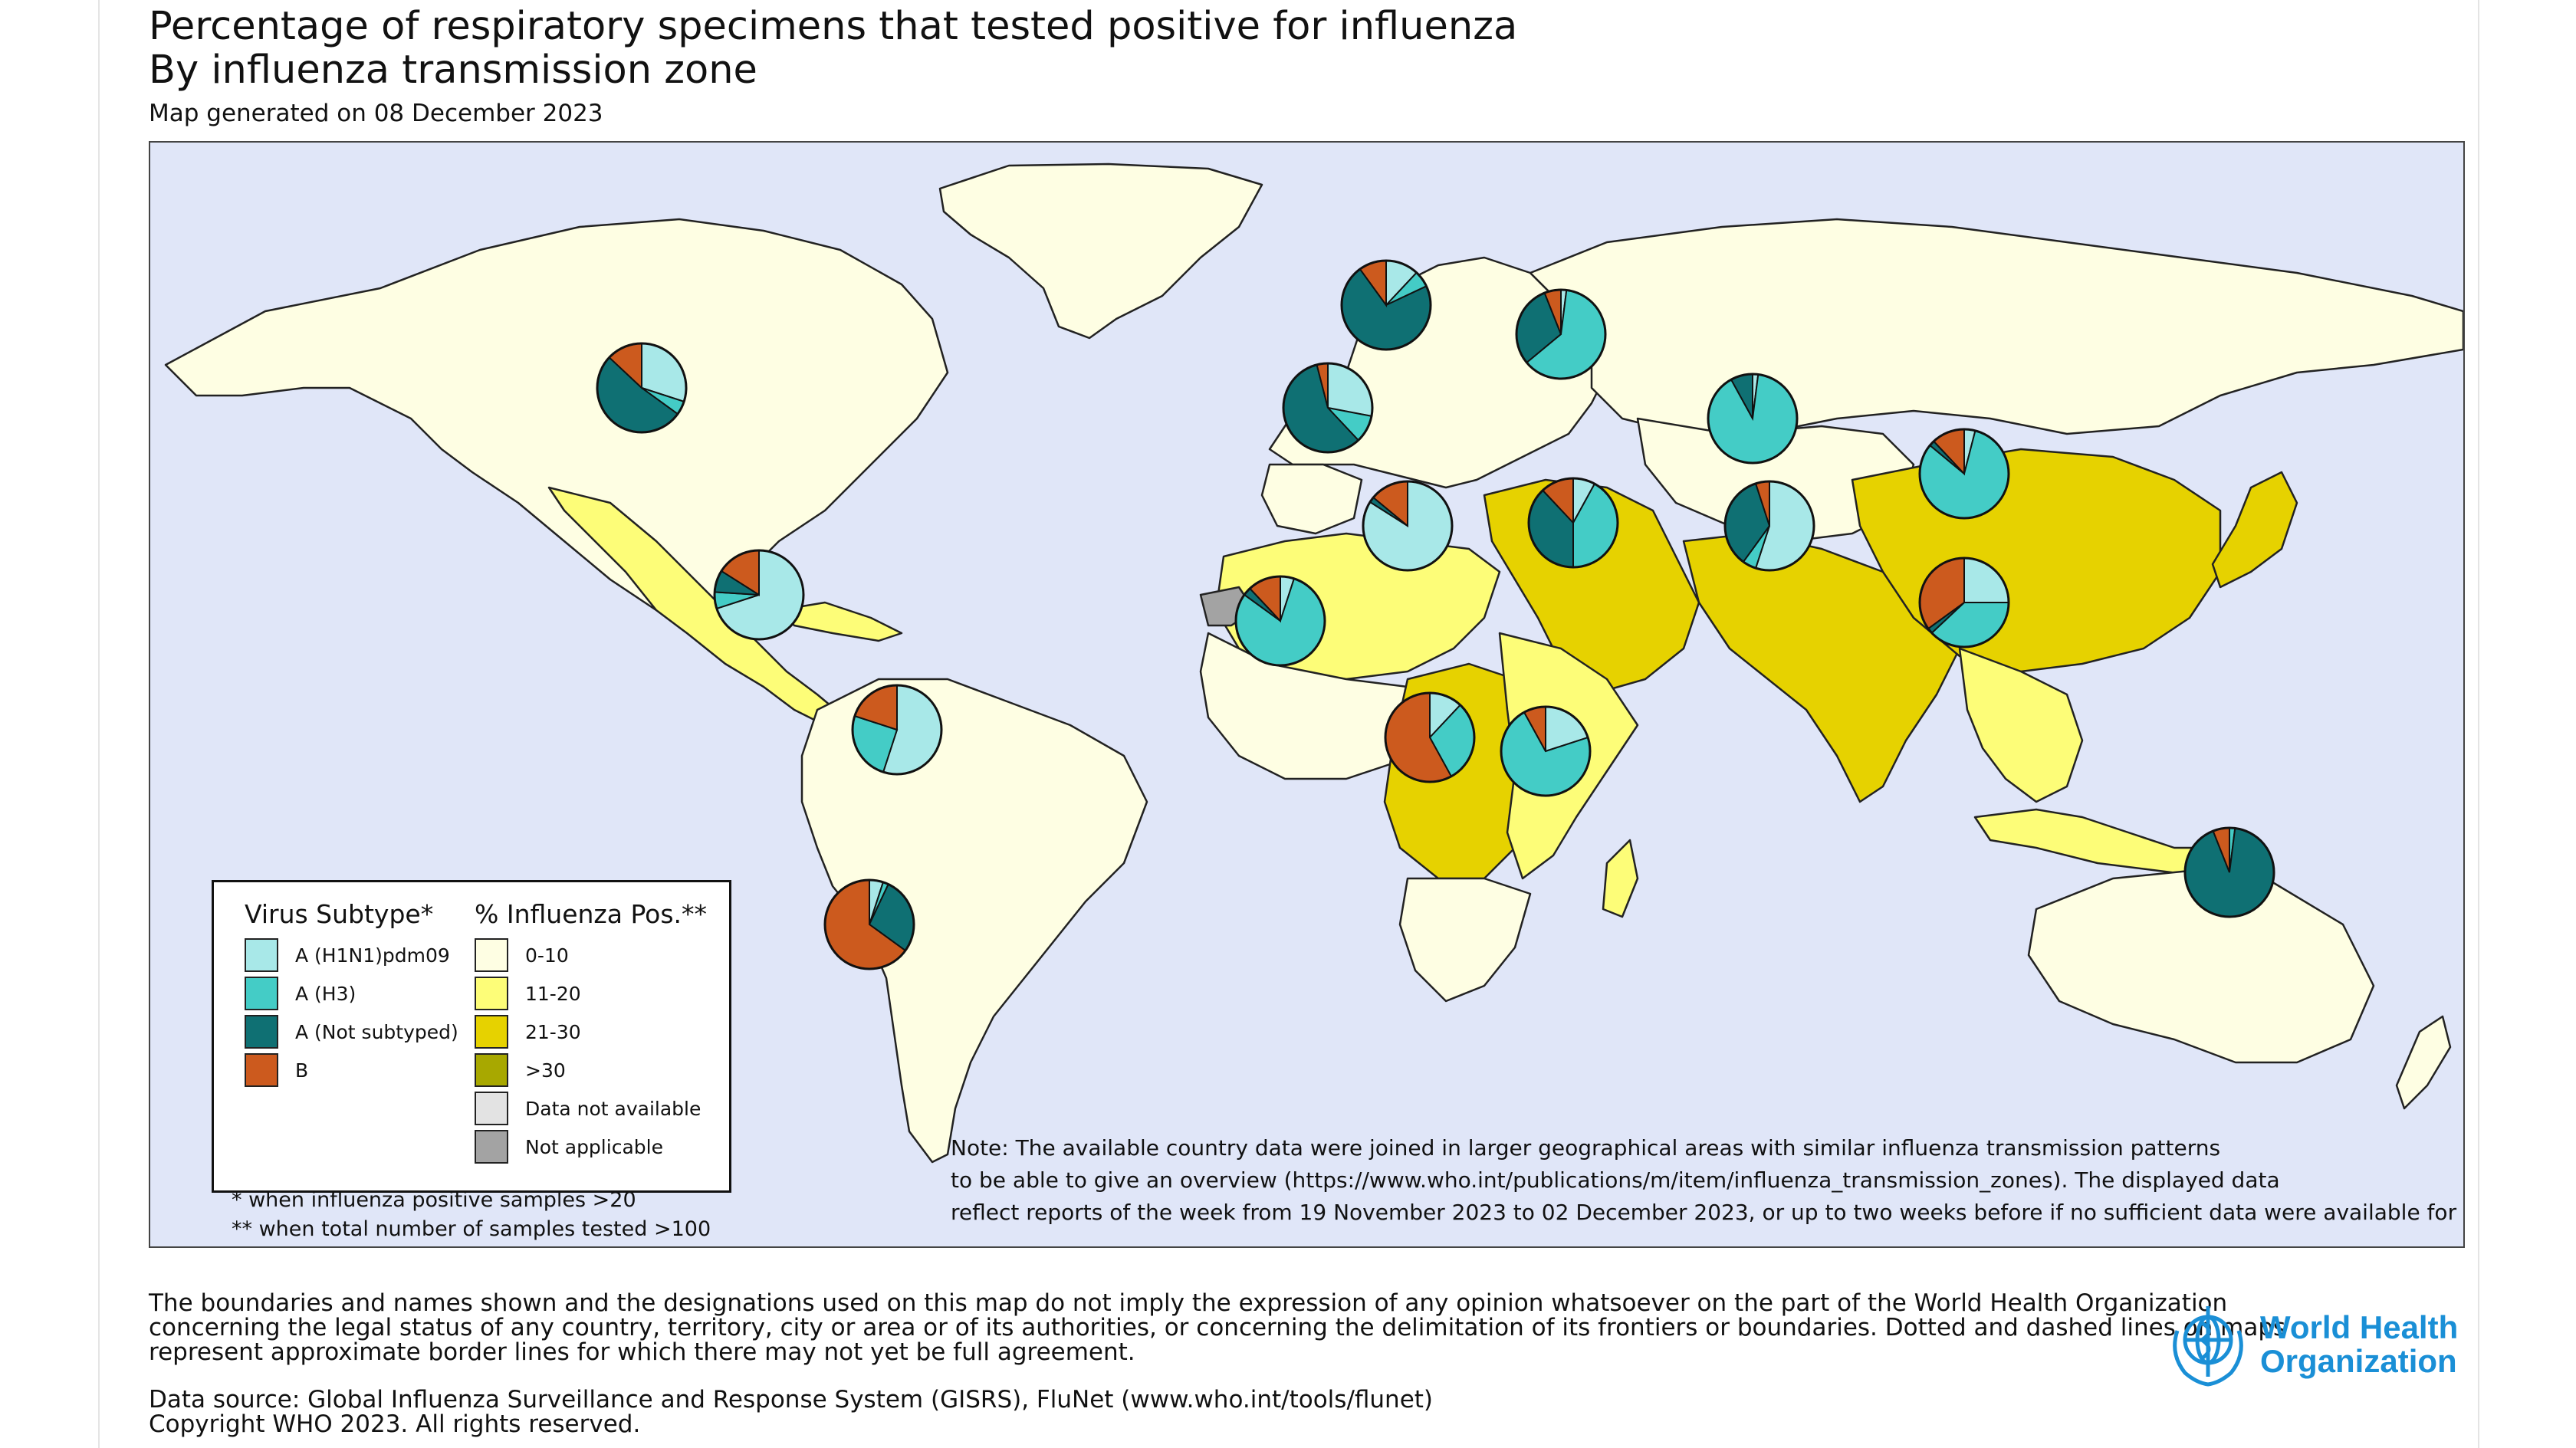 This screenshot has width=2576, height=1448. I want to click on pie-eastern-africa, so click(1546, 751).